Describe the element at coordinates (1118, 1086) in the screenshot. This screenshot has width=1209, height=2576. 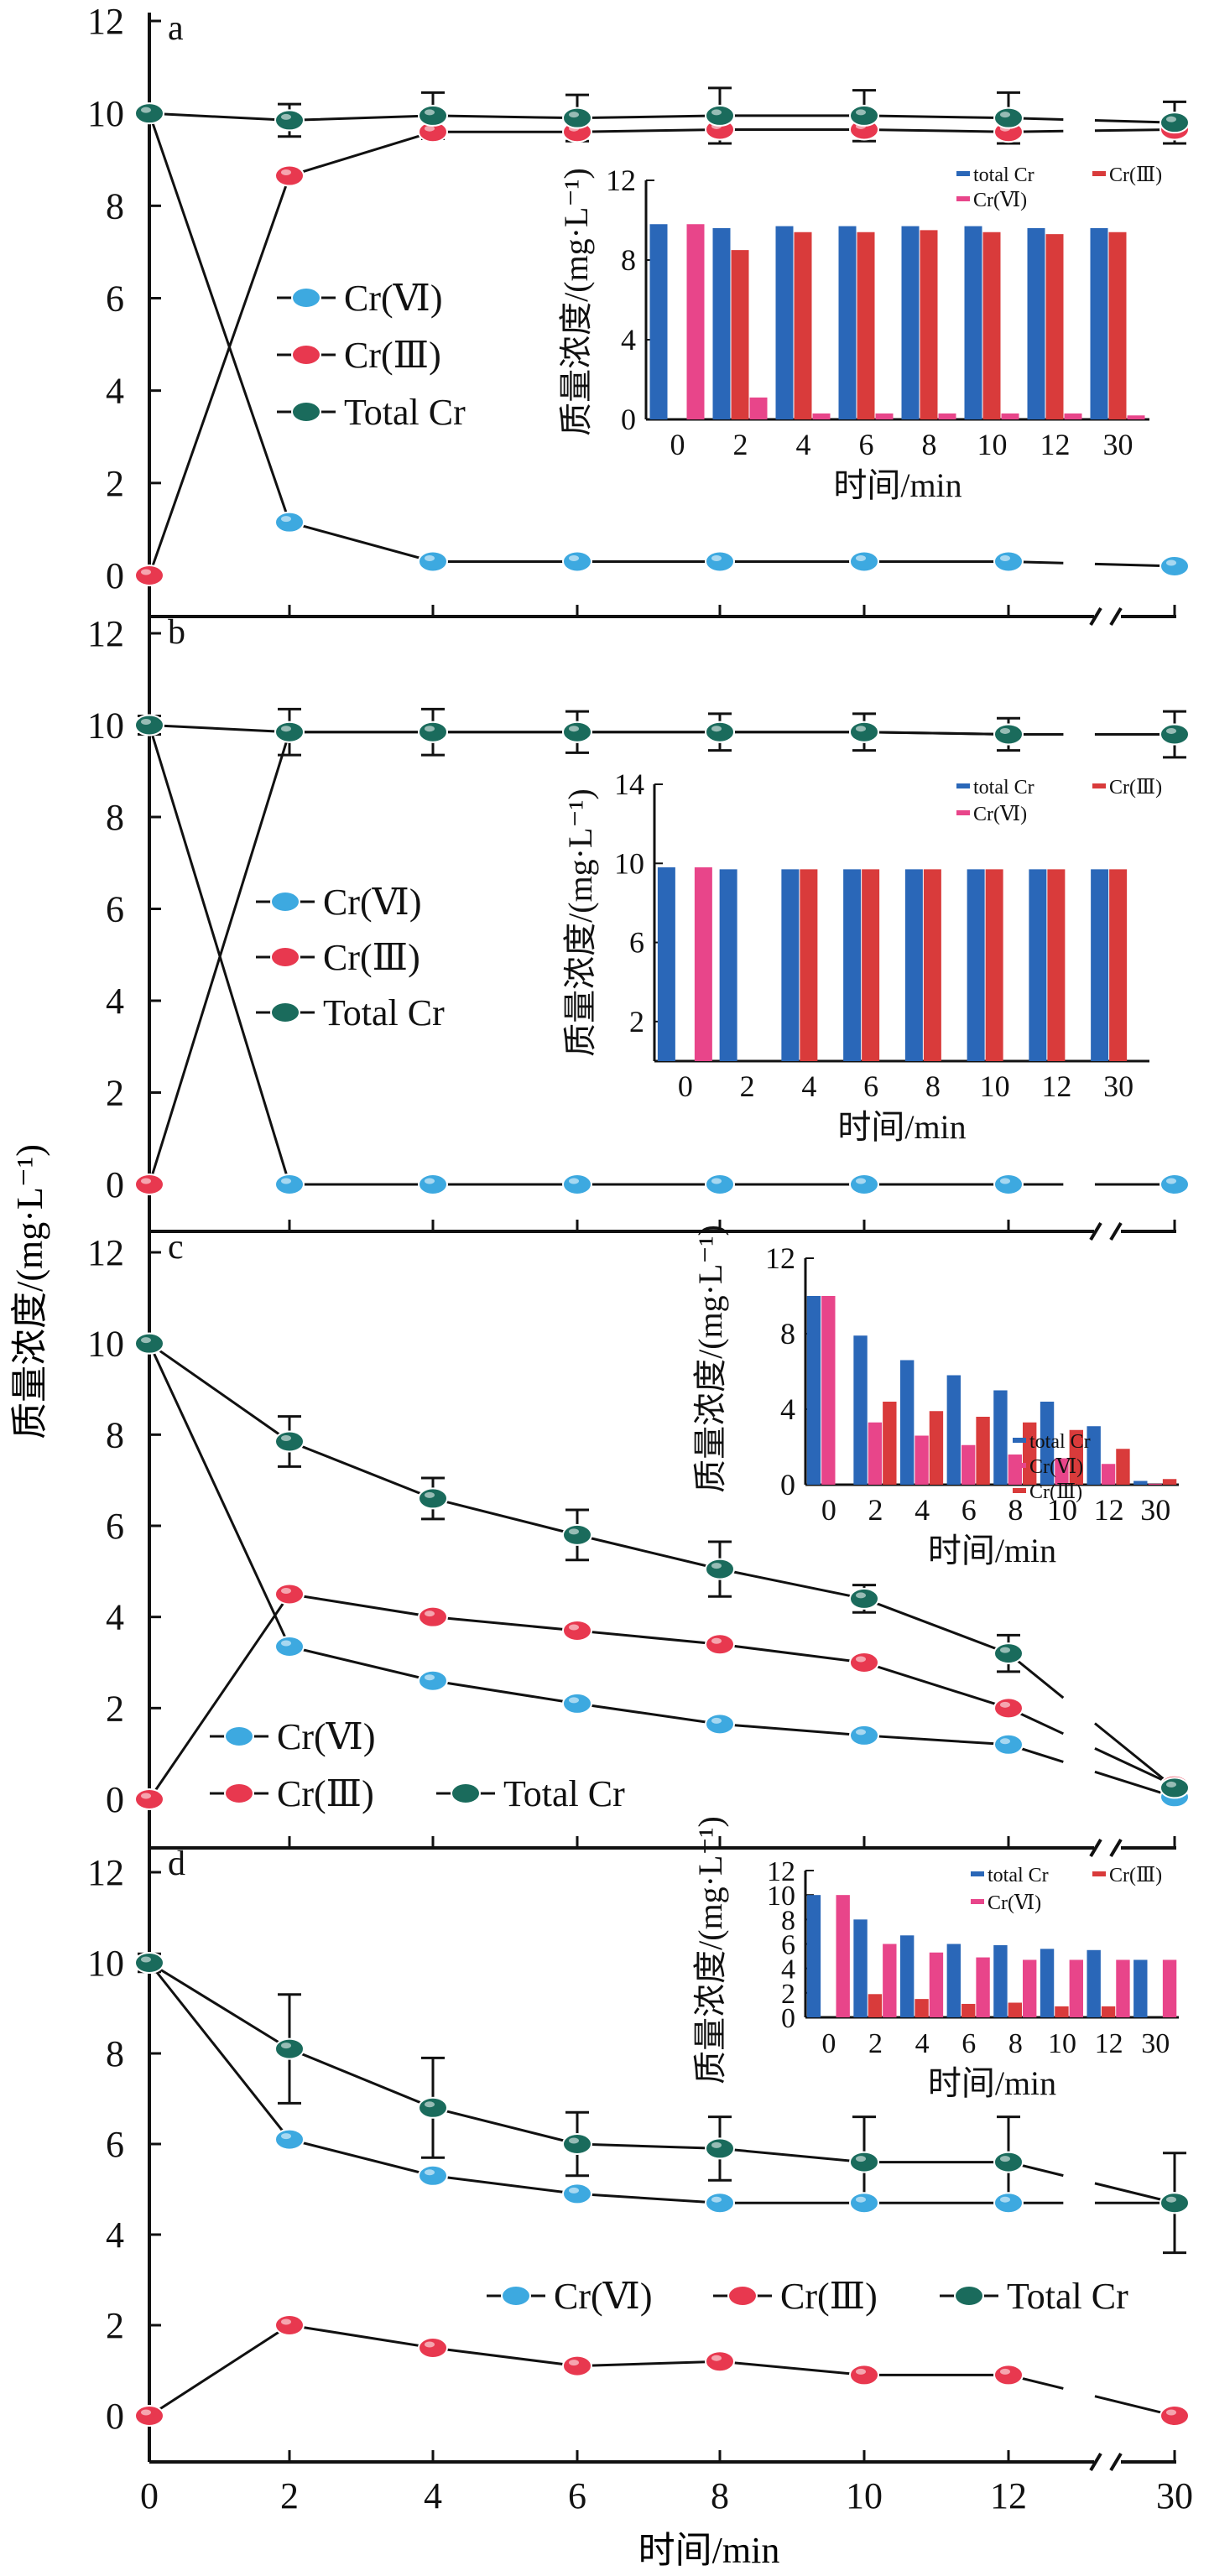
I see `inset-x-tick-label: 30` at that location.